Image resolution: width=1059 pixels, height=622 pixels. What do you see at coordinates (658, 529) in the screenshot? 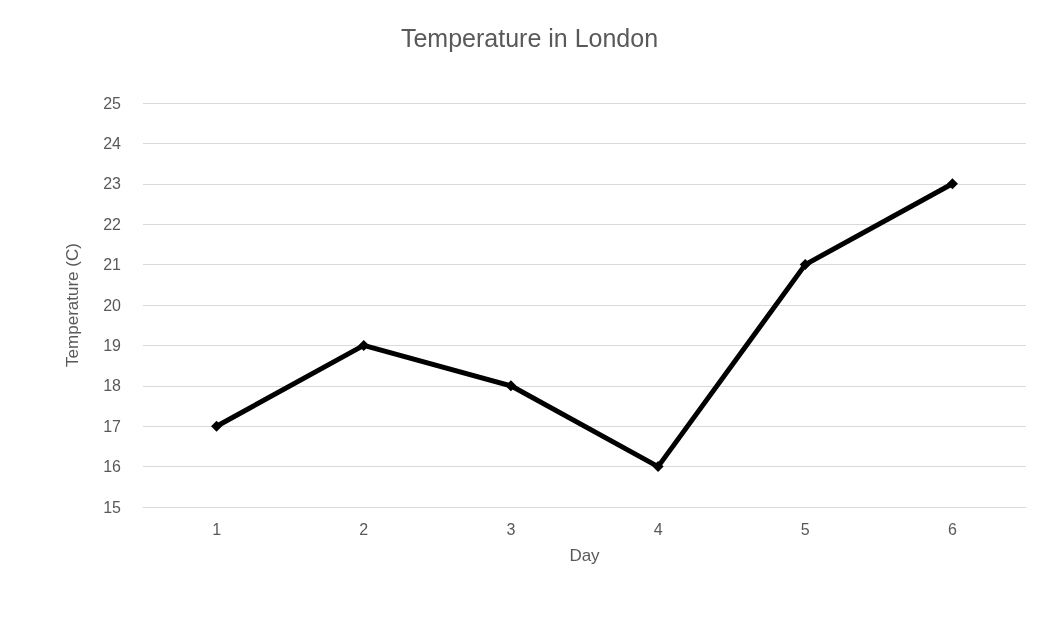
I see `x-tick-label: 4` at bounding box center [658, 529].